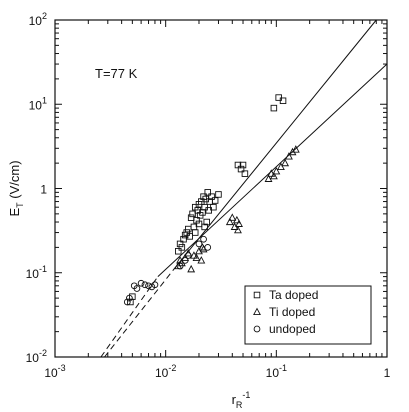 The image size is (409, 412). Describe the element at coordinates (257, 295) in the screenshot. I see `legend-square-icon` at that location.